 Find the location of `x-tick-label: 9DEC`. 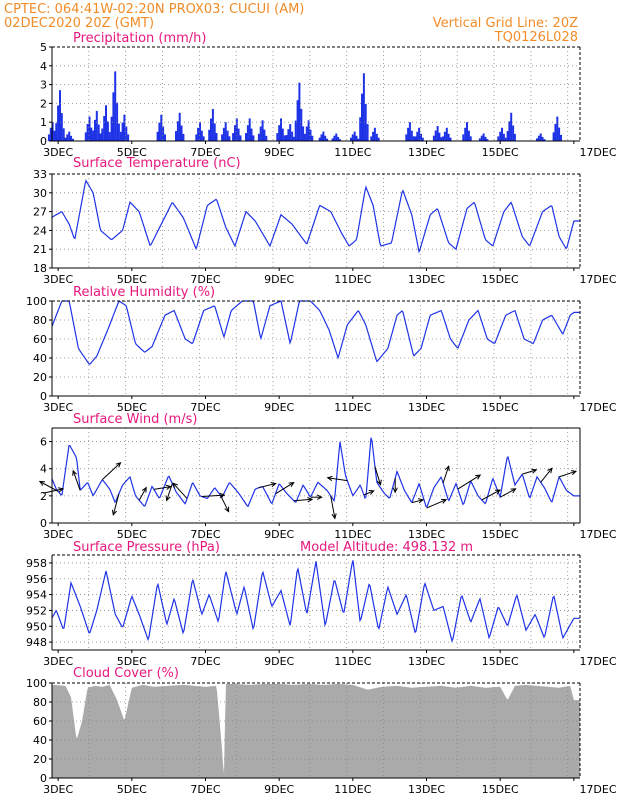

x-tick-label: 9DEC is located at coordinates (279, 152).